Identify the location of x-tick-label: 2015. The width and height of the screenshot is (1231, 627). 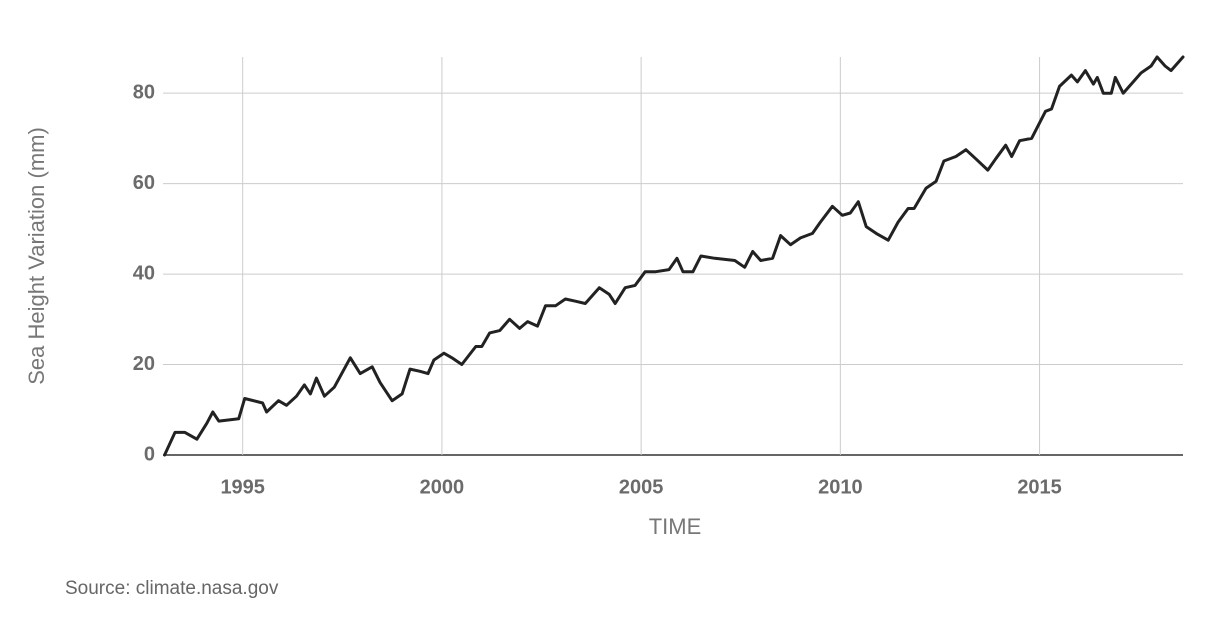
(1039, 487).